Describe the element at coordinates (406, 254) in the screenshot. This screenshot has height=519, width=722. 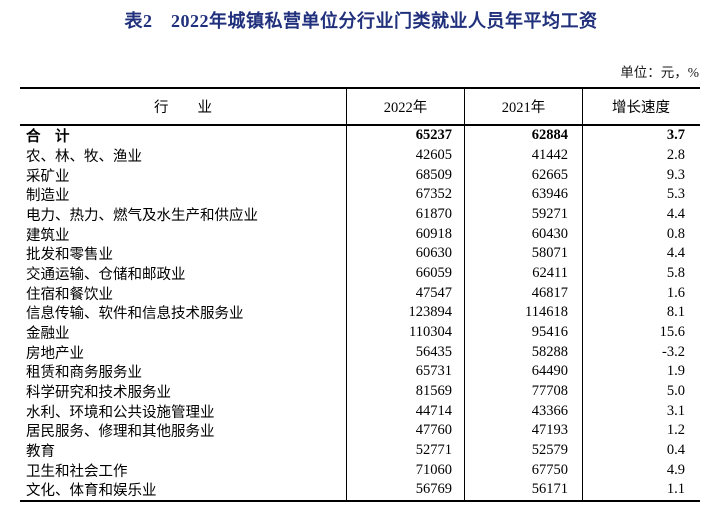
I see `value-2022-cell: 60630` at that location.